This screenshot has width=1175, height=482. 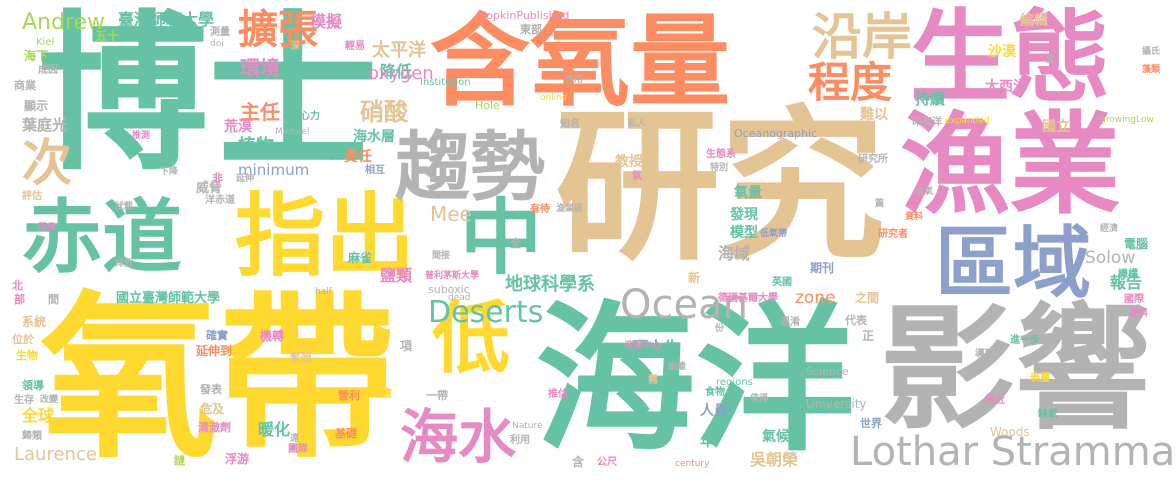 What do you see at coordinates (375, 170) in the screenshot?
I see `word-xianghu: 相互` at bounding box center [375, 170].